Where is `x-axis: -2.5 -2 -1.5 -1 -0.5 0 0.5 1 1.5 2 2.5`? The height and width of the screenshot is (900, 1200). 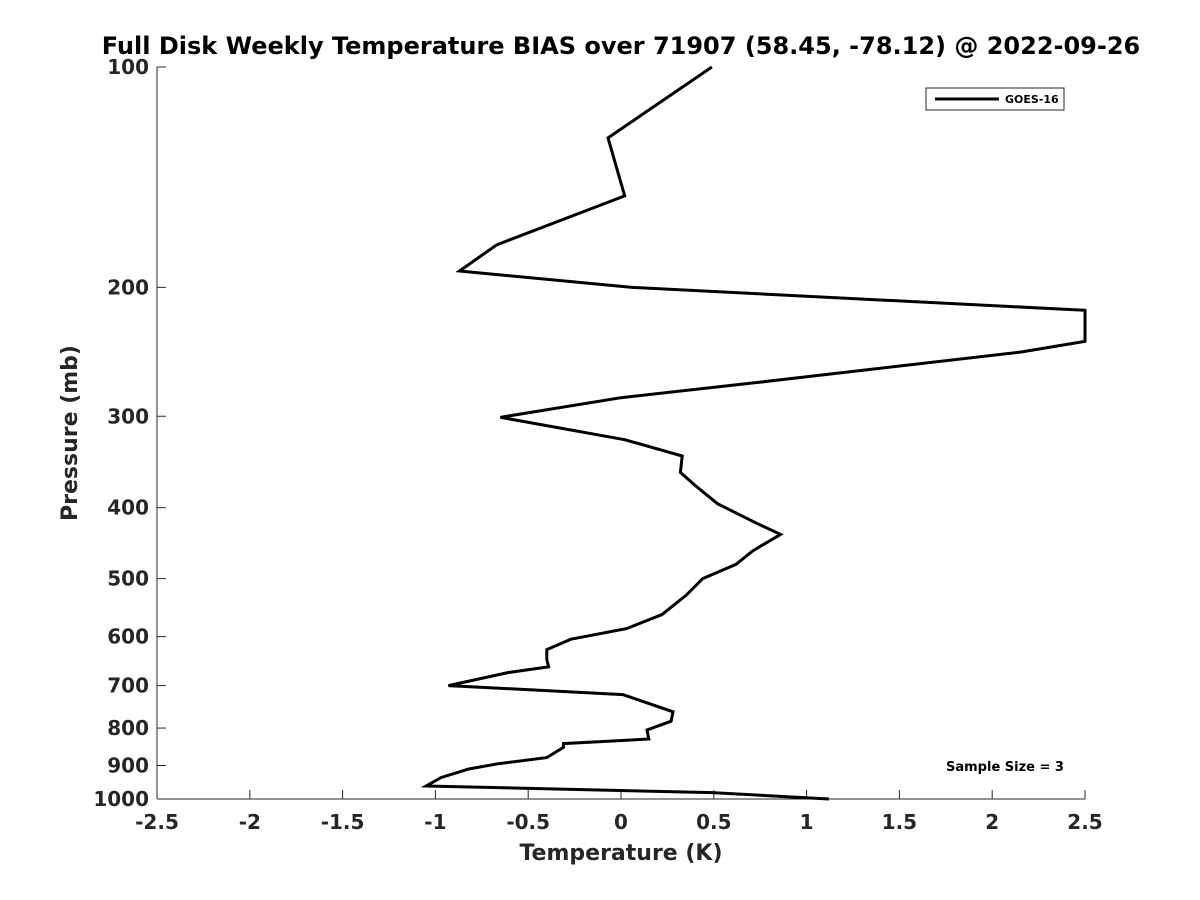 x-axis: -2.5 -2 -1.5 -1 -0.5 0 0.5 1 1.5 2 2.5 is located at coordinates (619, 812).